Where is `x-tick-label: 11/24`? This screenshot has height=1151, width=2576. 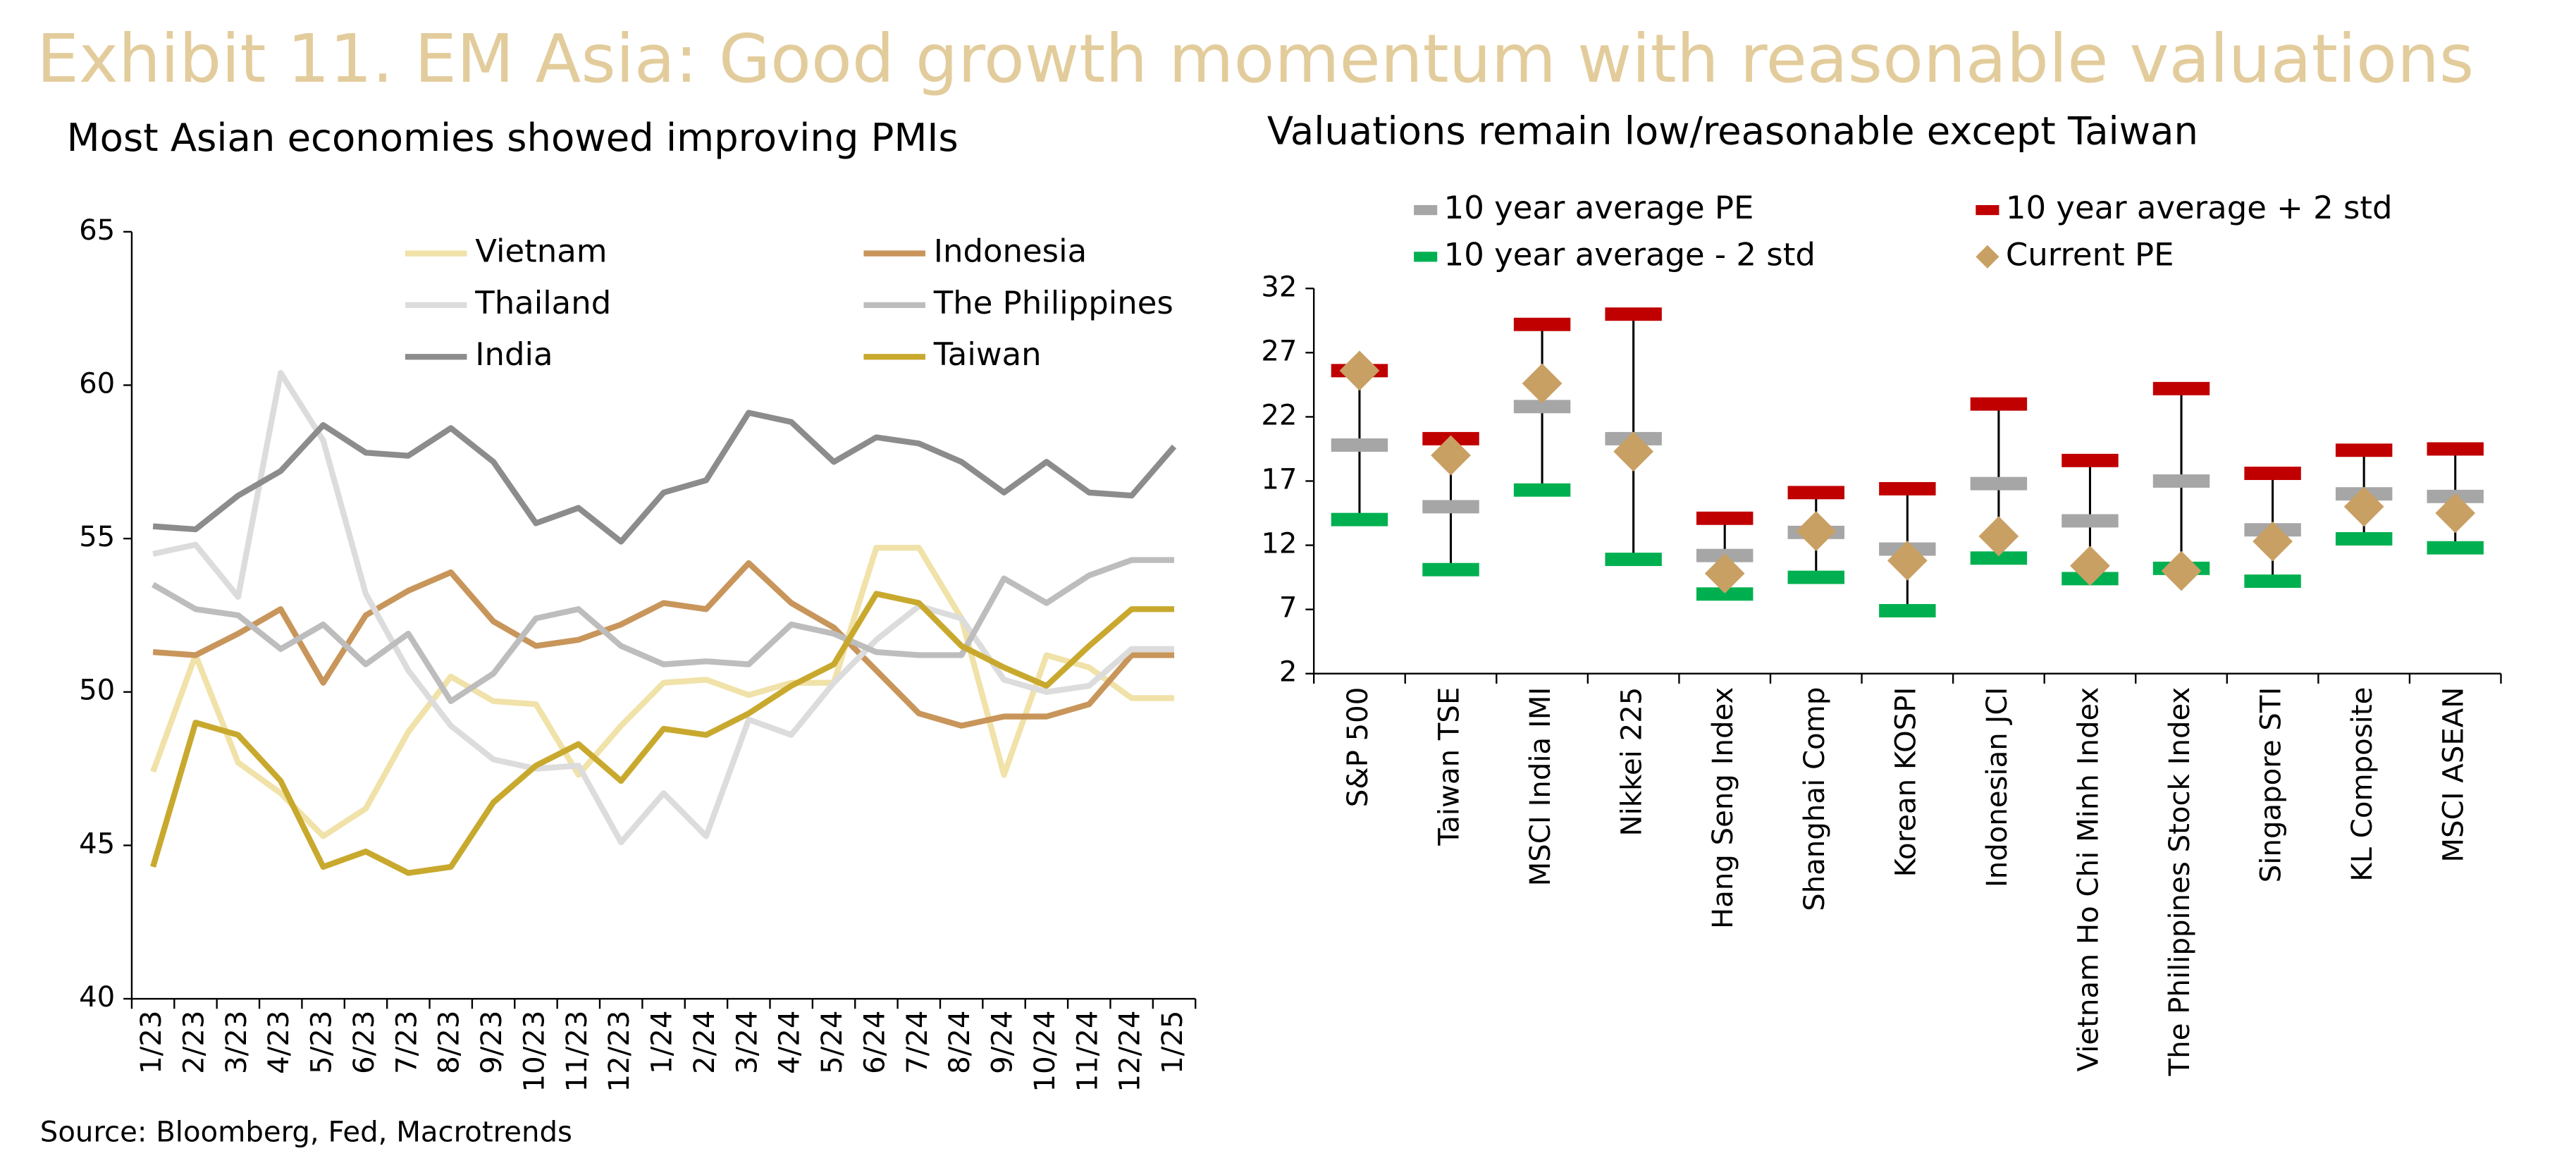 x-tick-label: 11/24 is located at coordinates (1087, 1051).